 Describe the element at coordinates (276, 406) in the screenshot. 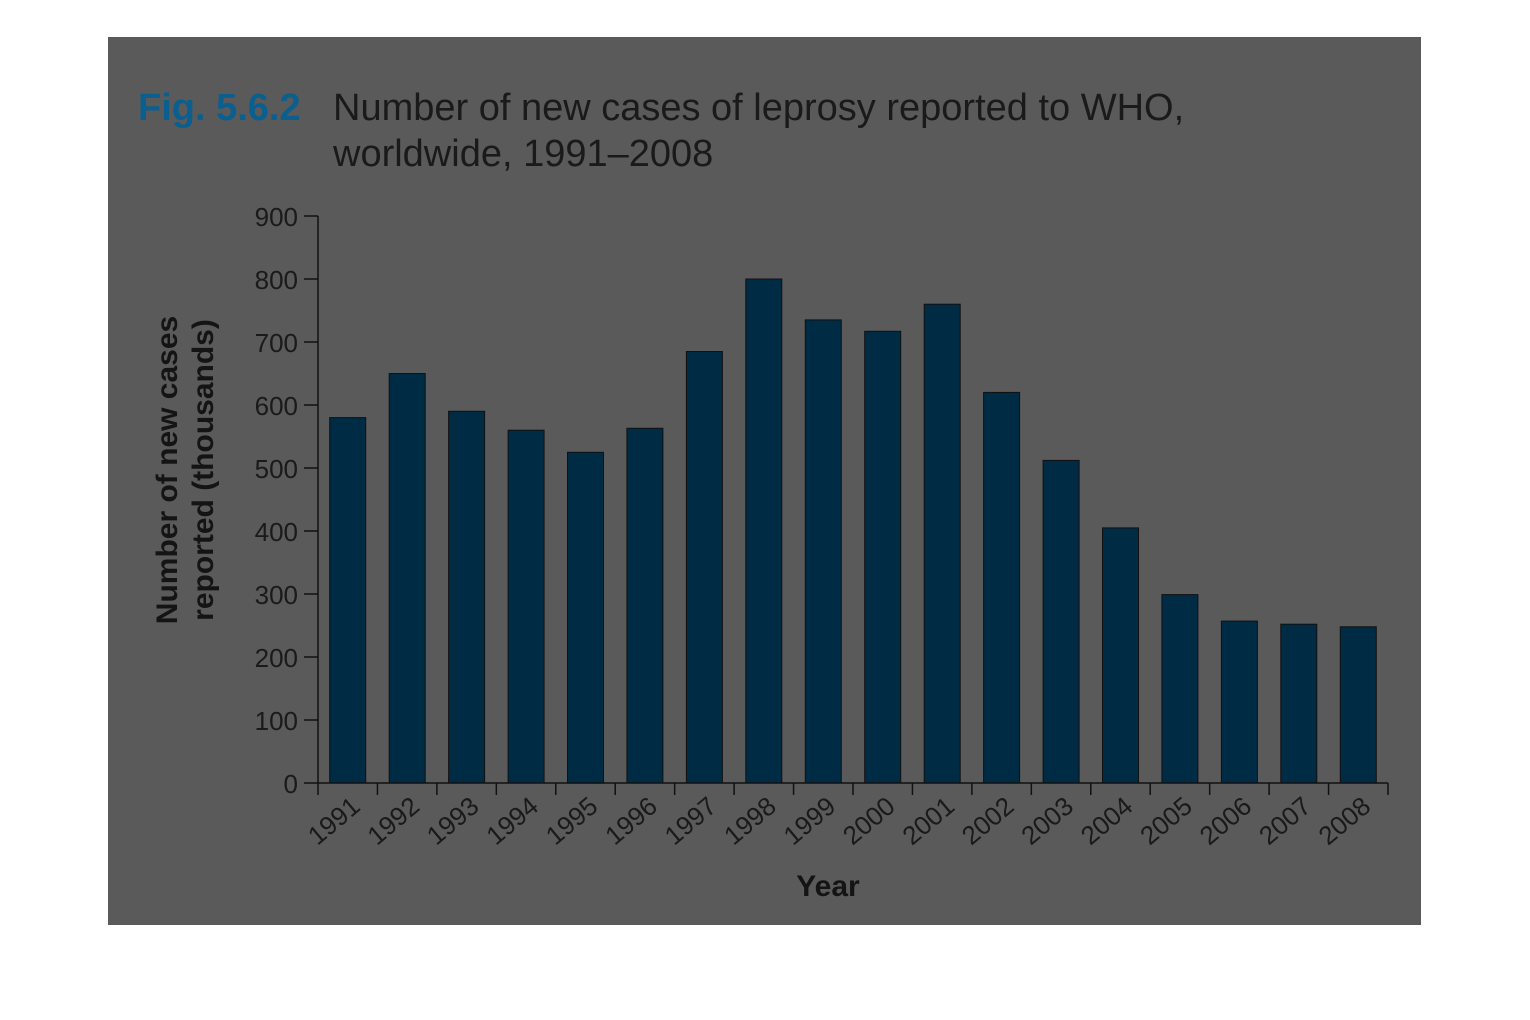

I see `y-tick-label-600: 600` at that location.